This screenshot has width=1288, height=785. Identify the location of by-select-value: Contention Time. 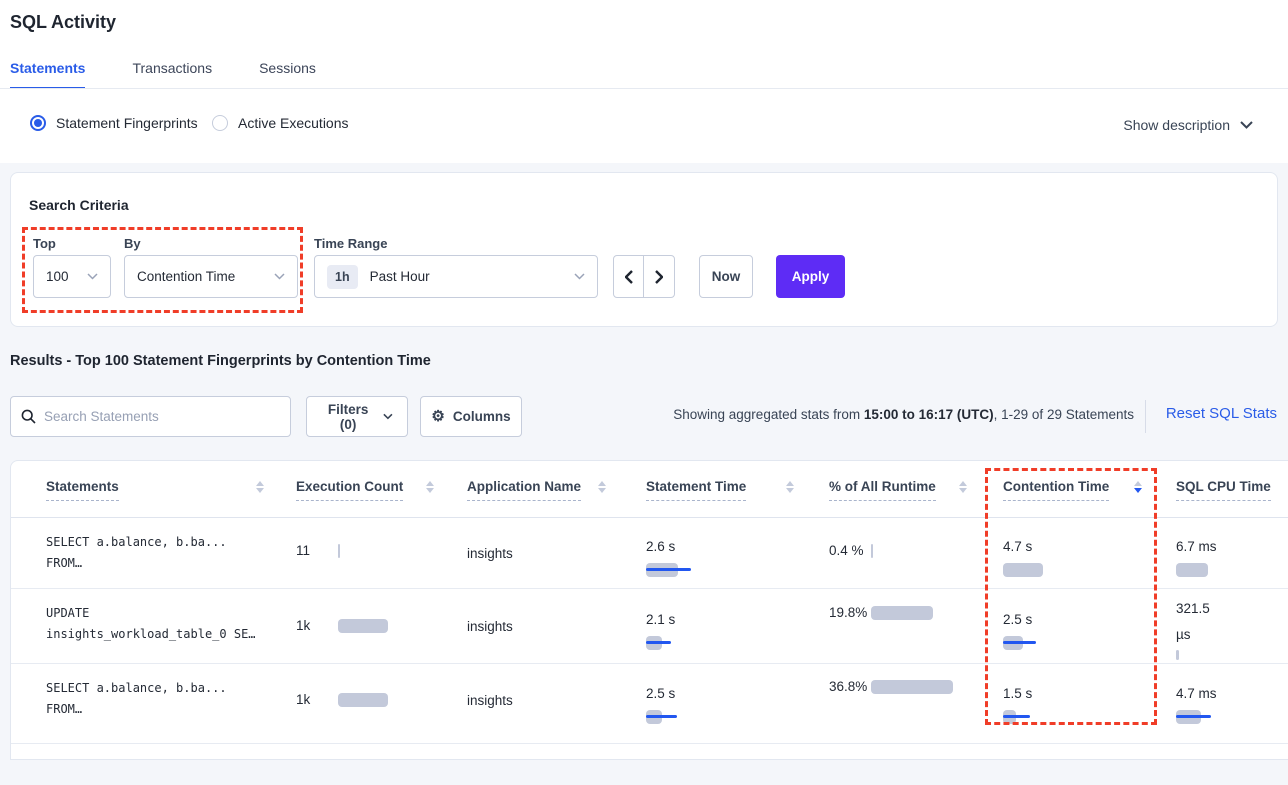
(186, 276).